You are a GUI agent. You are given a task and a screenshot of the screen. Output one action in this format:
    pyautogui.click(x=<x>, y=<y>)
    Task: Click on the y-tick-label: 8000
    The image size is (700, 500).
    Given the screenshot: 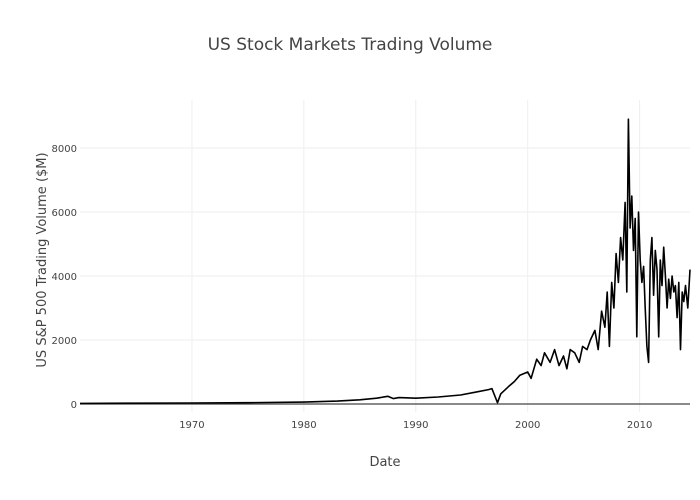 What is the action you would take?
    pyautogui.click(x=64, y=149)
    